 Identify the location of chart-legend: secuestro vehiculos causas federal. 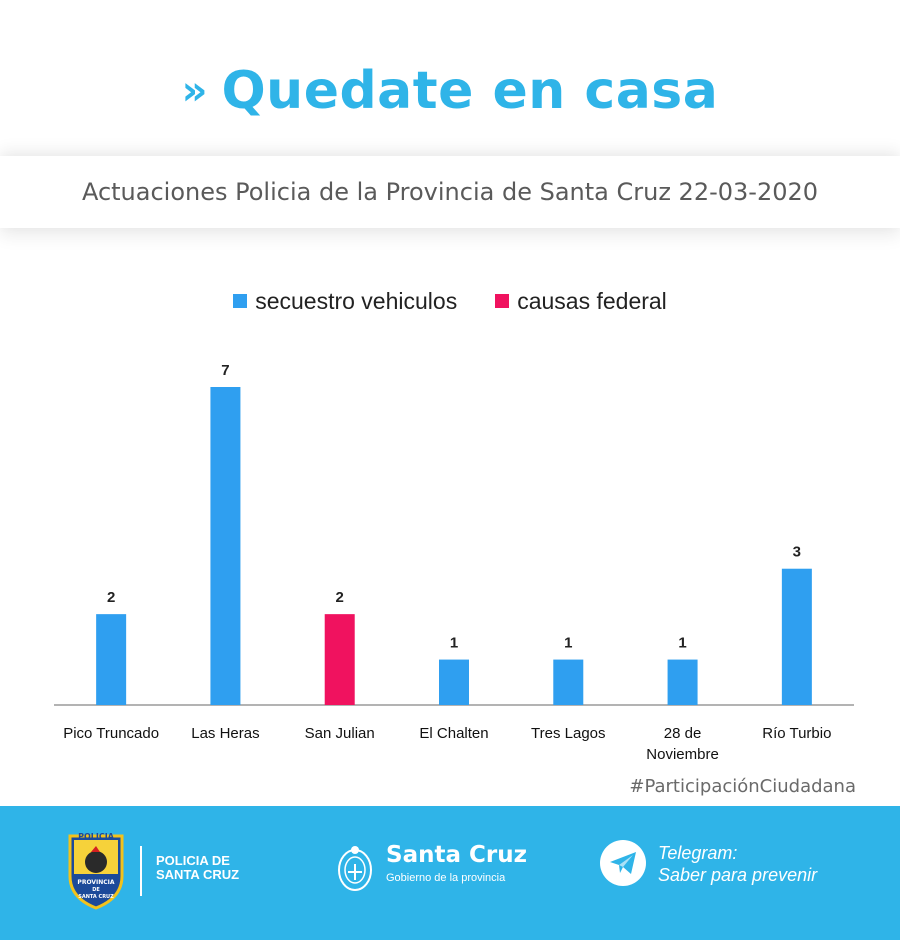
(450, 301).